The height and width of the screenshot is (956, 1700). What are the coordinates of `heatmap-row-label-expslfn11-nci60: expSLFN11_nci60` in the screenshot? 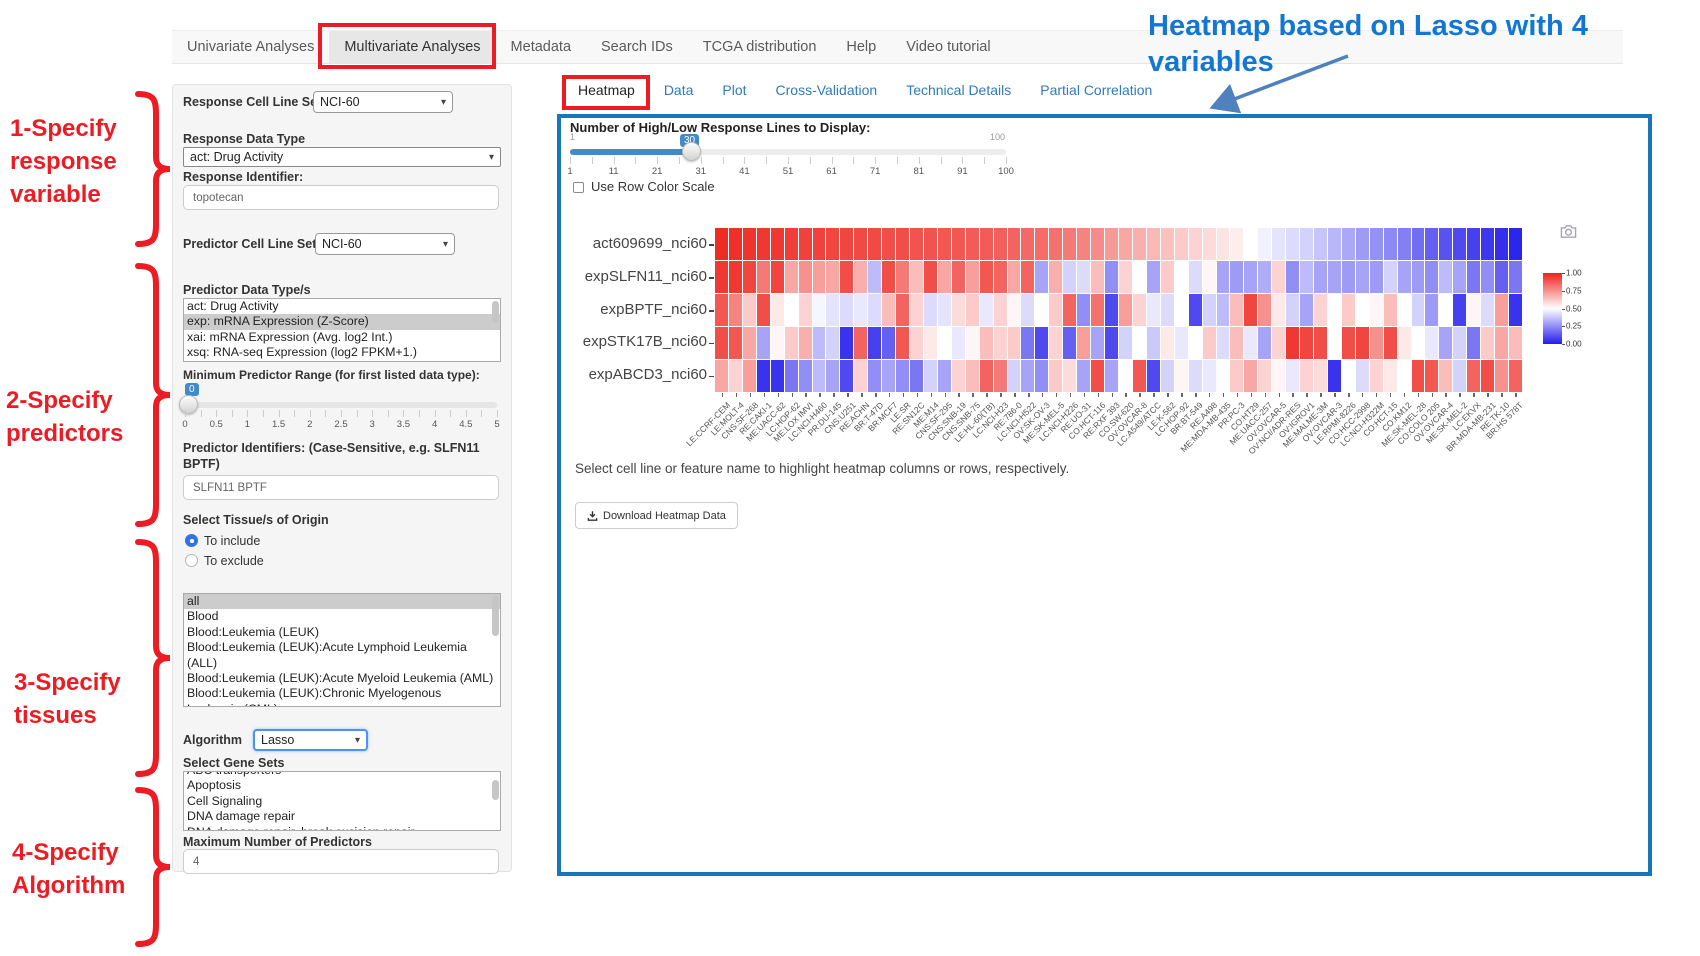 It's located at (645, 276).